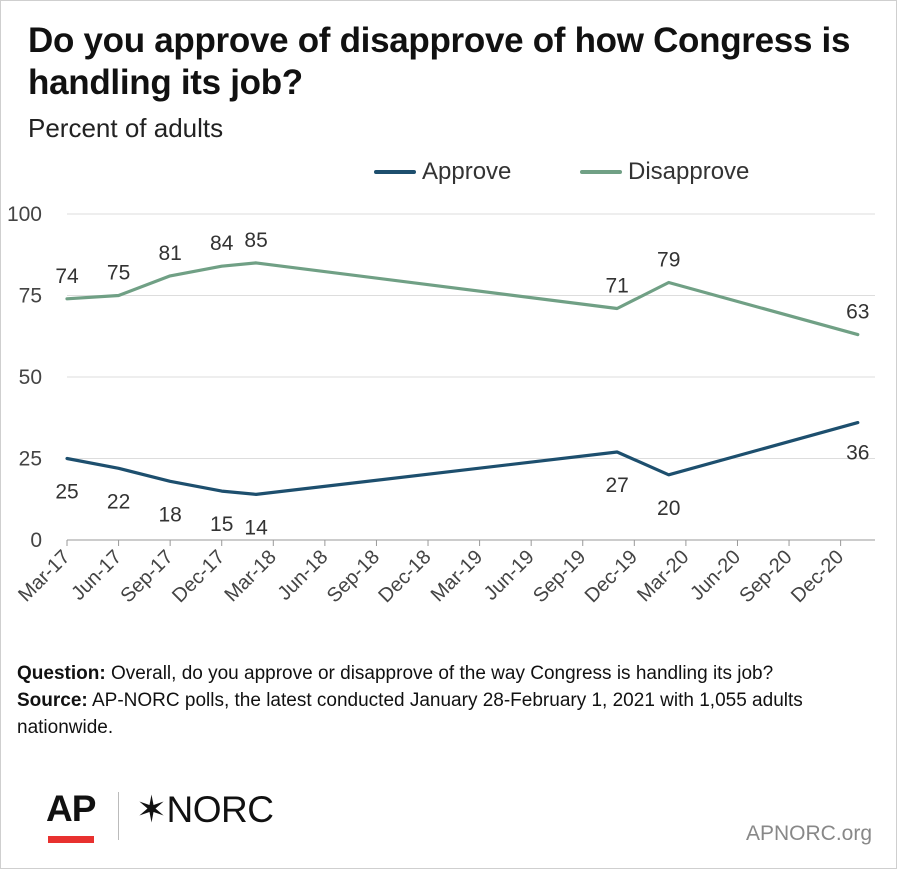 Image resolution: width=897 pixels, height=869 pixels. What do you see at coordinates (857, 453) in the screenshot?
I see `data-label-approve: 36` at bounding box center [857, 453].